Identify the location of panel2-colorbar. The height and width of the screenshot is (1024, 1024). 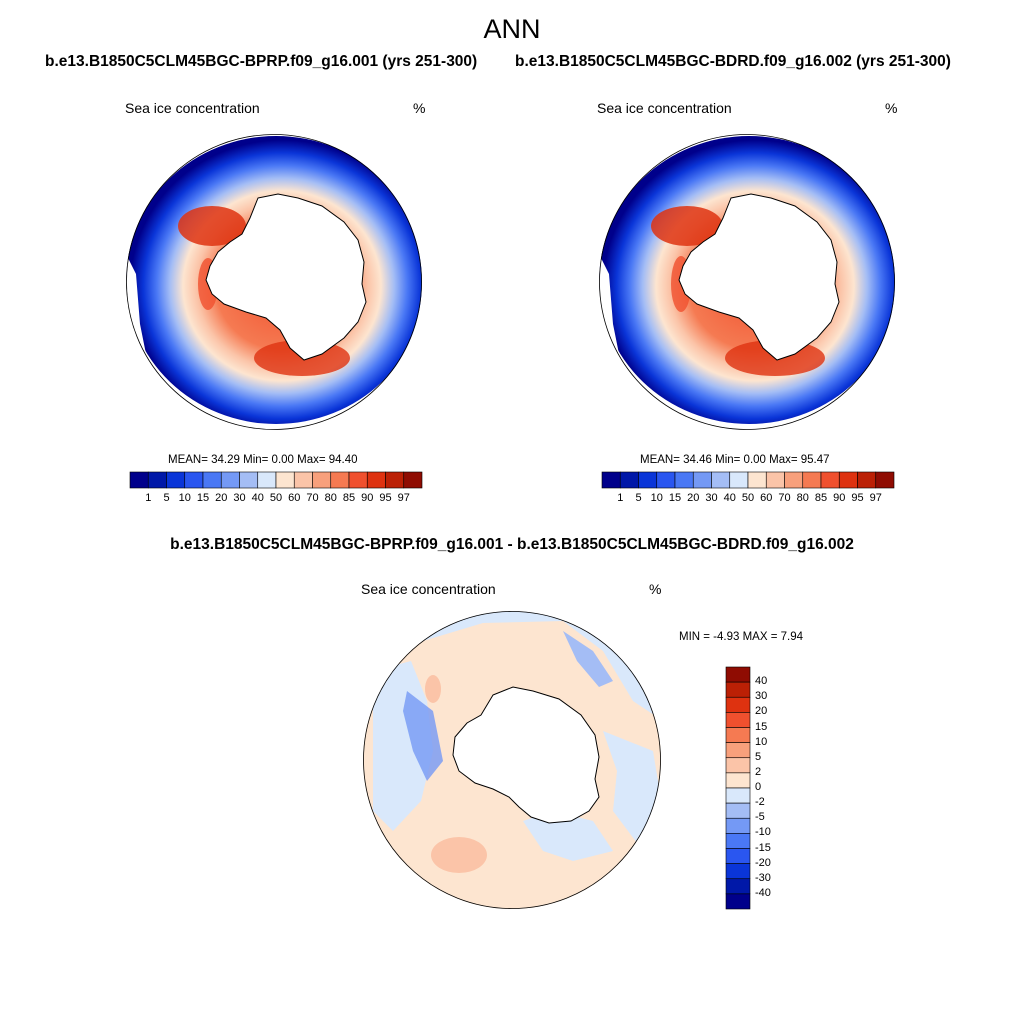
(748, 480).